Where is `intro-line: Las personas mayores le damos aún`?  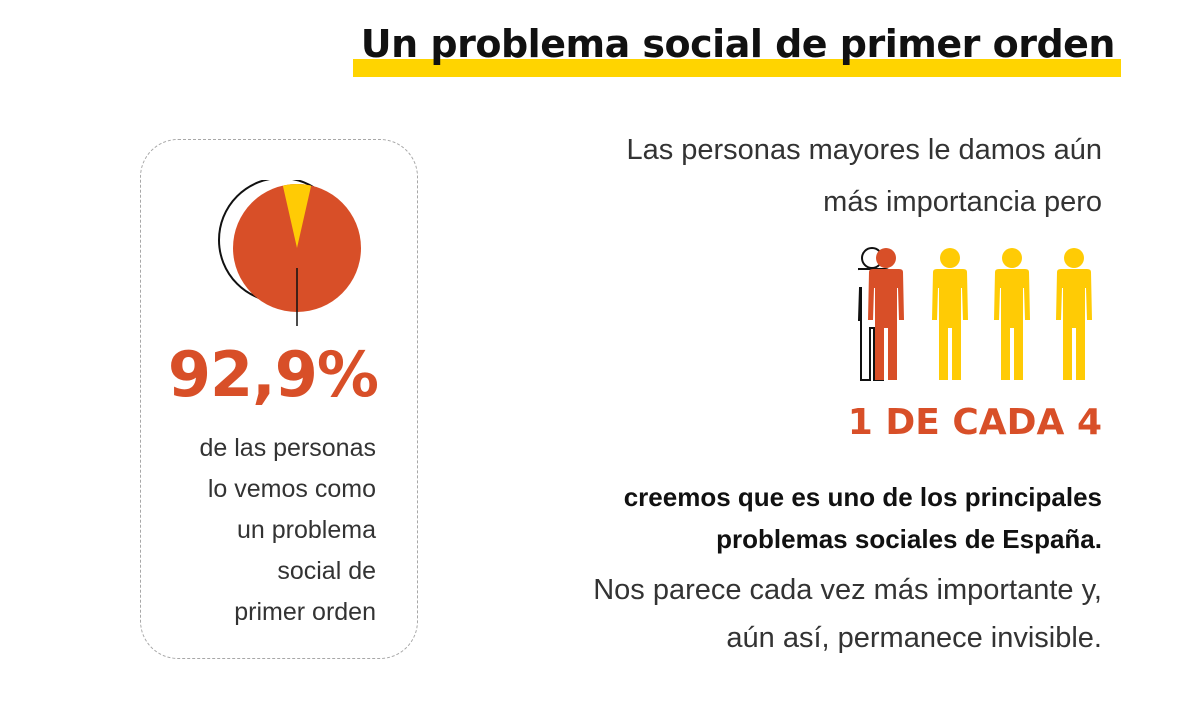 intro-line: Las personas mayores le damos aún is located at coordinates (864, 150).